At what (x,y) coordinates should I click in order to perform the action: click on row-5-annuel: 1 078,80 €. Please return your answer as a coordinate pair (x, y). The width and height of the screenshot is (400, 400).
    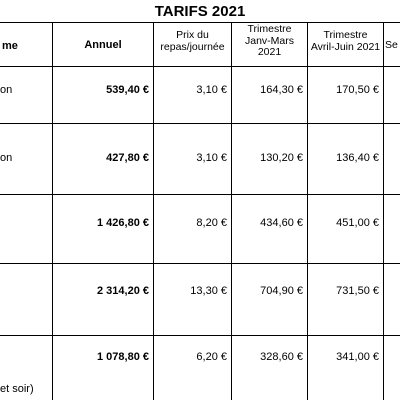
    Looking at the image, I should click on (123, 357).